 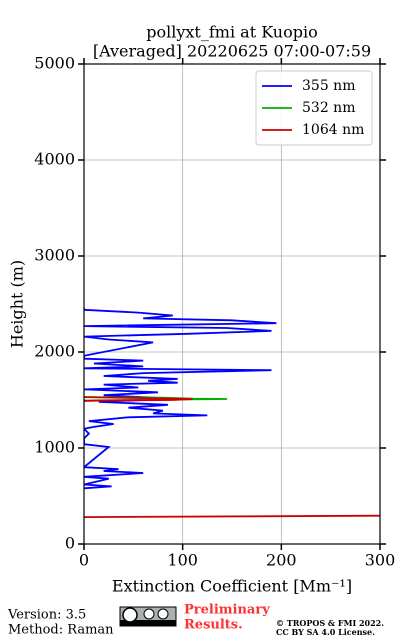 I want to click on x-tick-label: 0, so click(x=84, y=560).